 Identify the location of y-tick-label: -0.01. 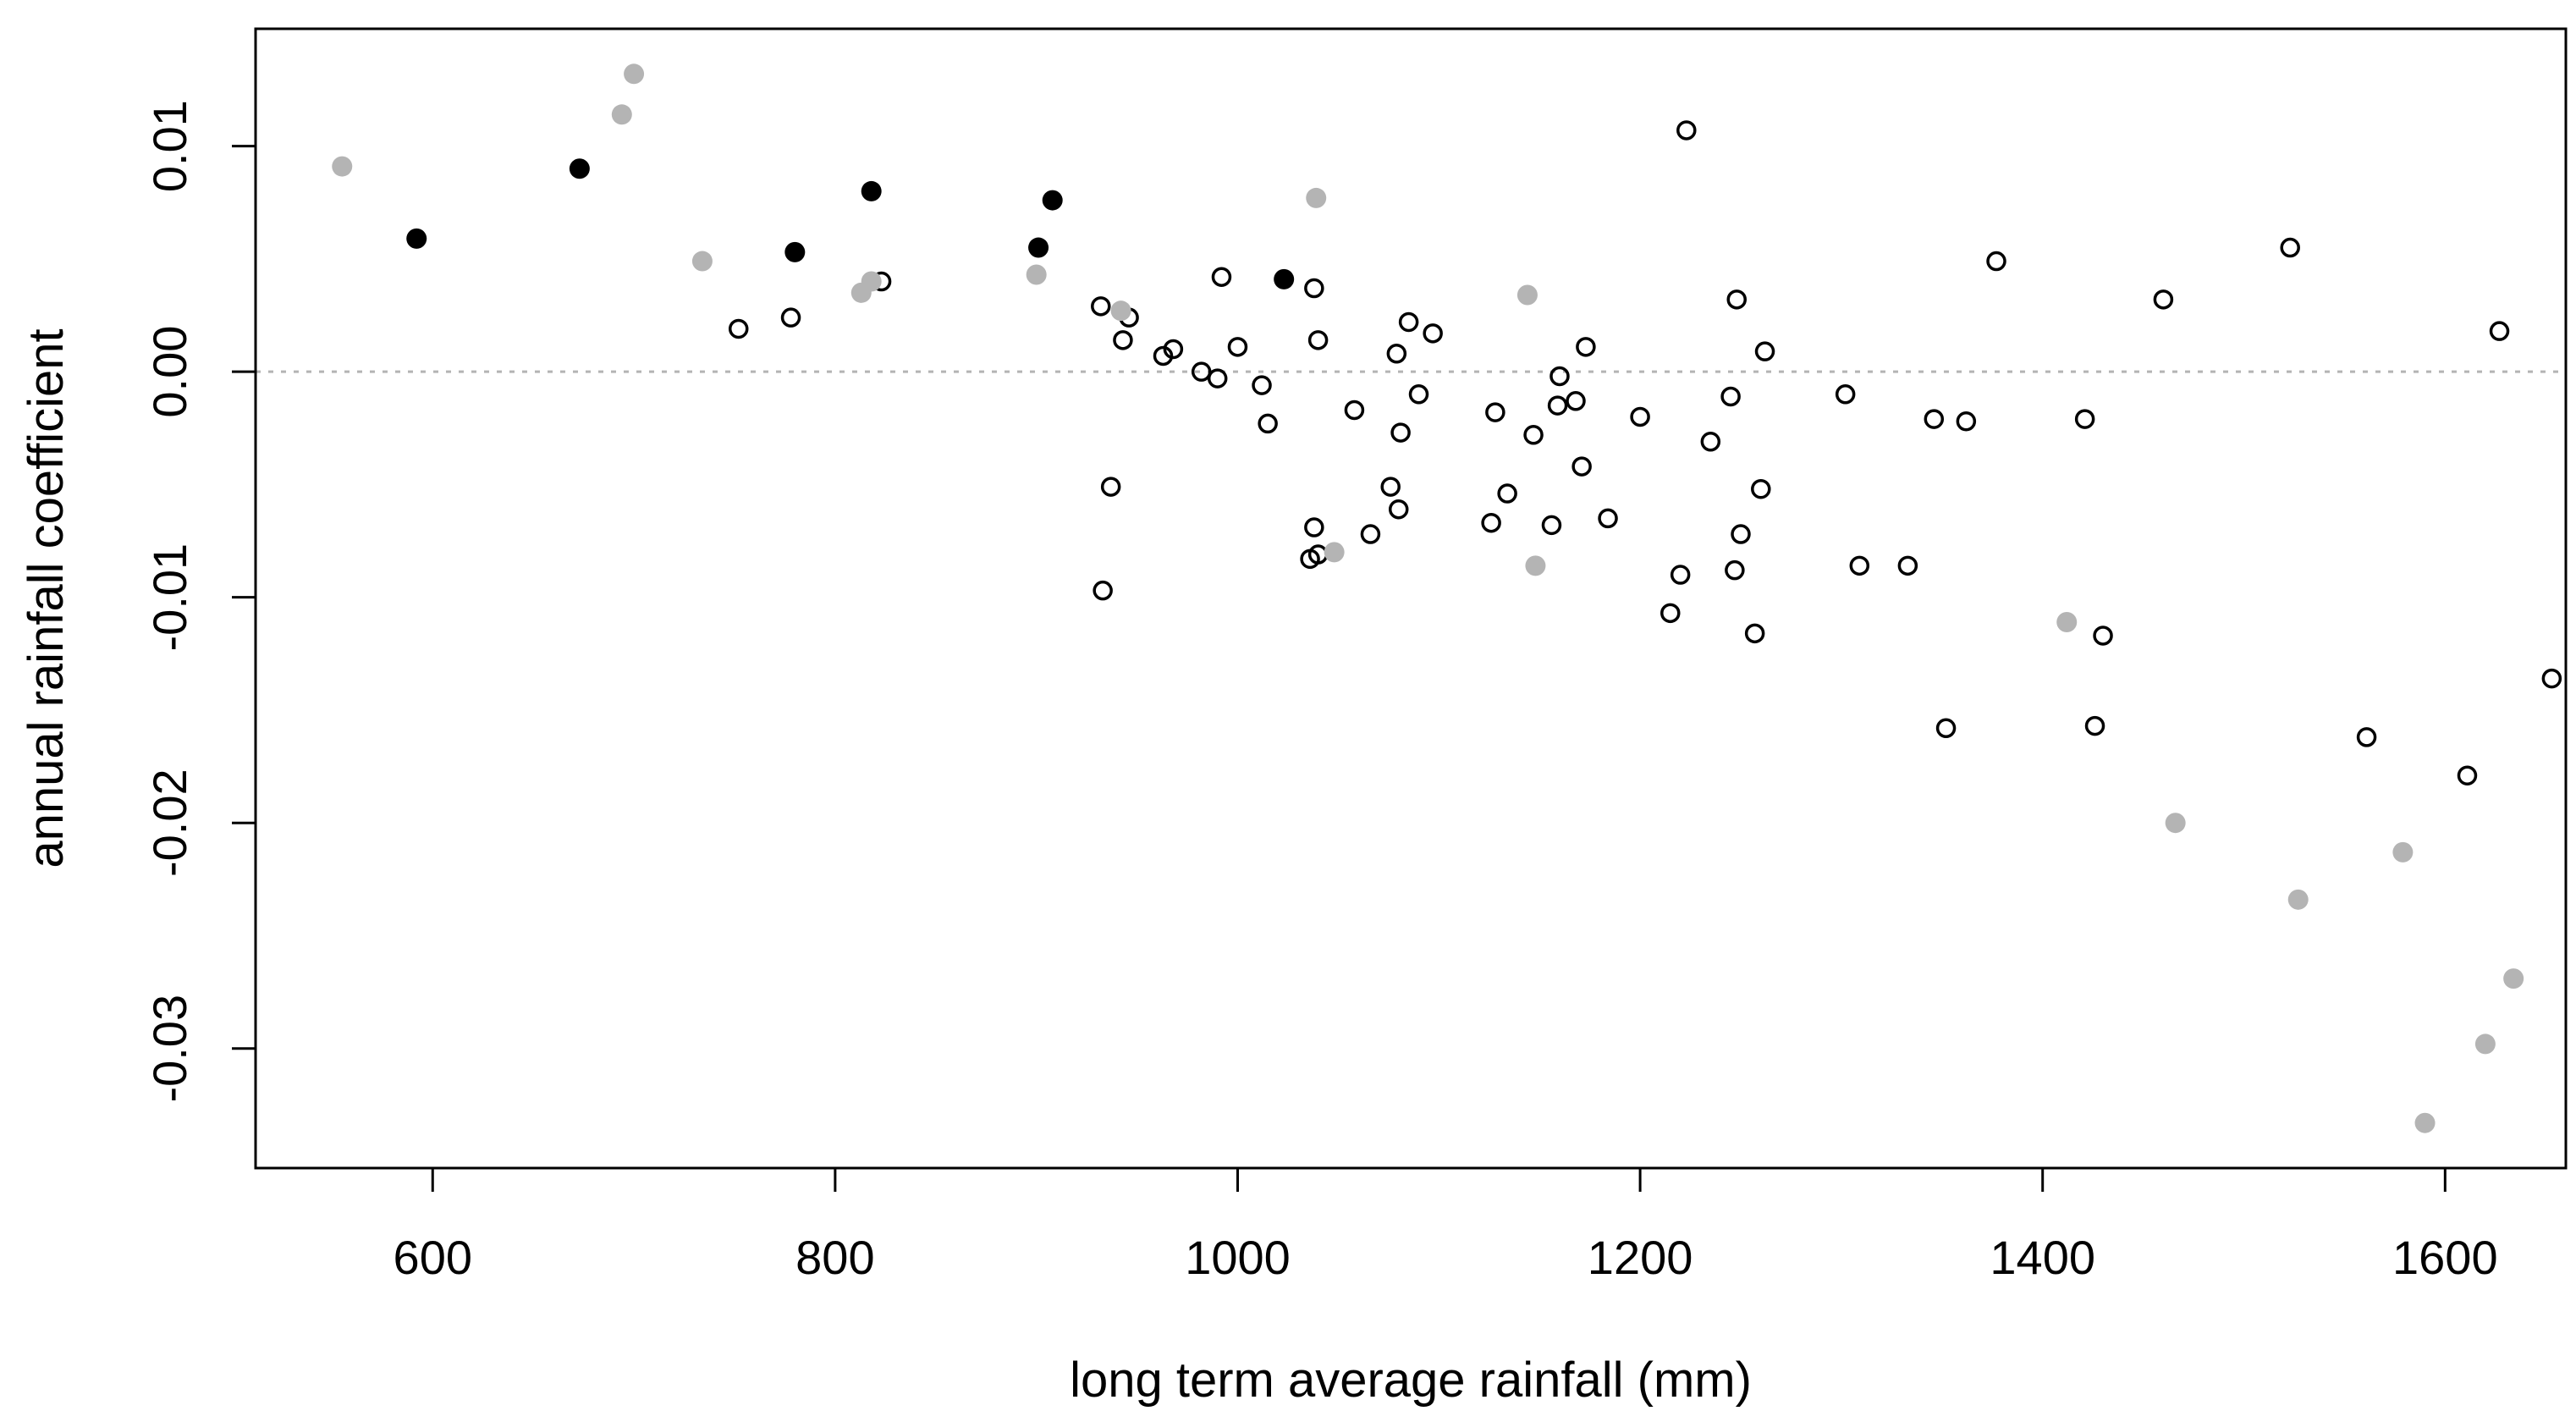
(169, 597).